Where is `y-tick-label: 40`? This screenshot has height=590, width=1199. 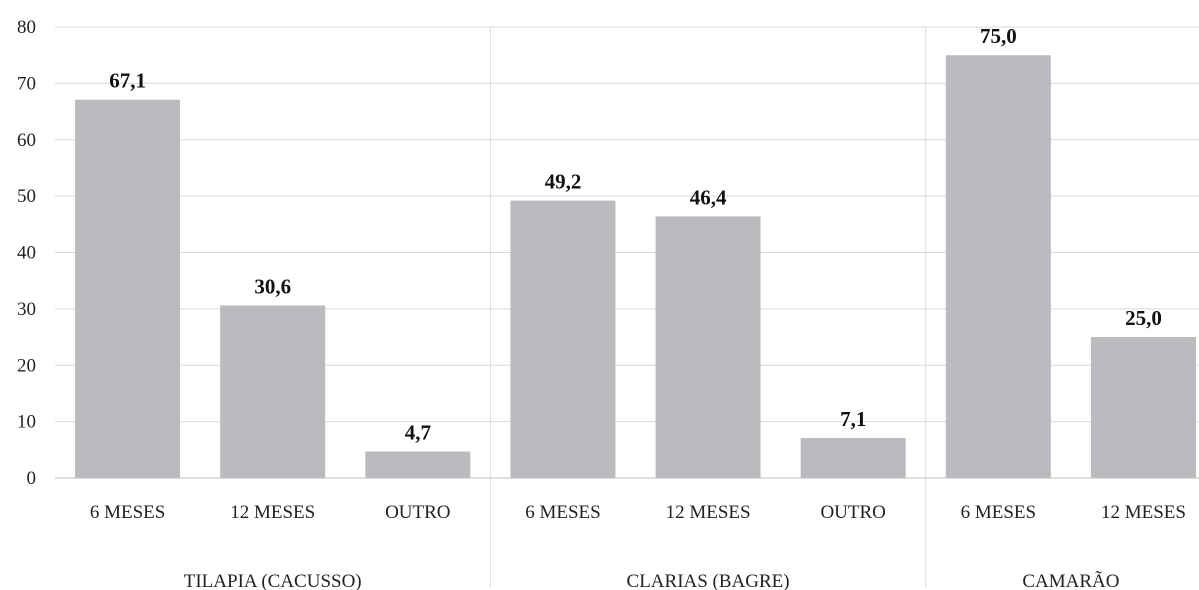 y-tick-label: 40 is located at coordinates (26, 253).